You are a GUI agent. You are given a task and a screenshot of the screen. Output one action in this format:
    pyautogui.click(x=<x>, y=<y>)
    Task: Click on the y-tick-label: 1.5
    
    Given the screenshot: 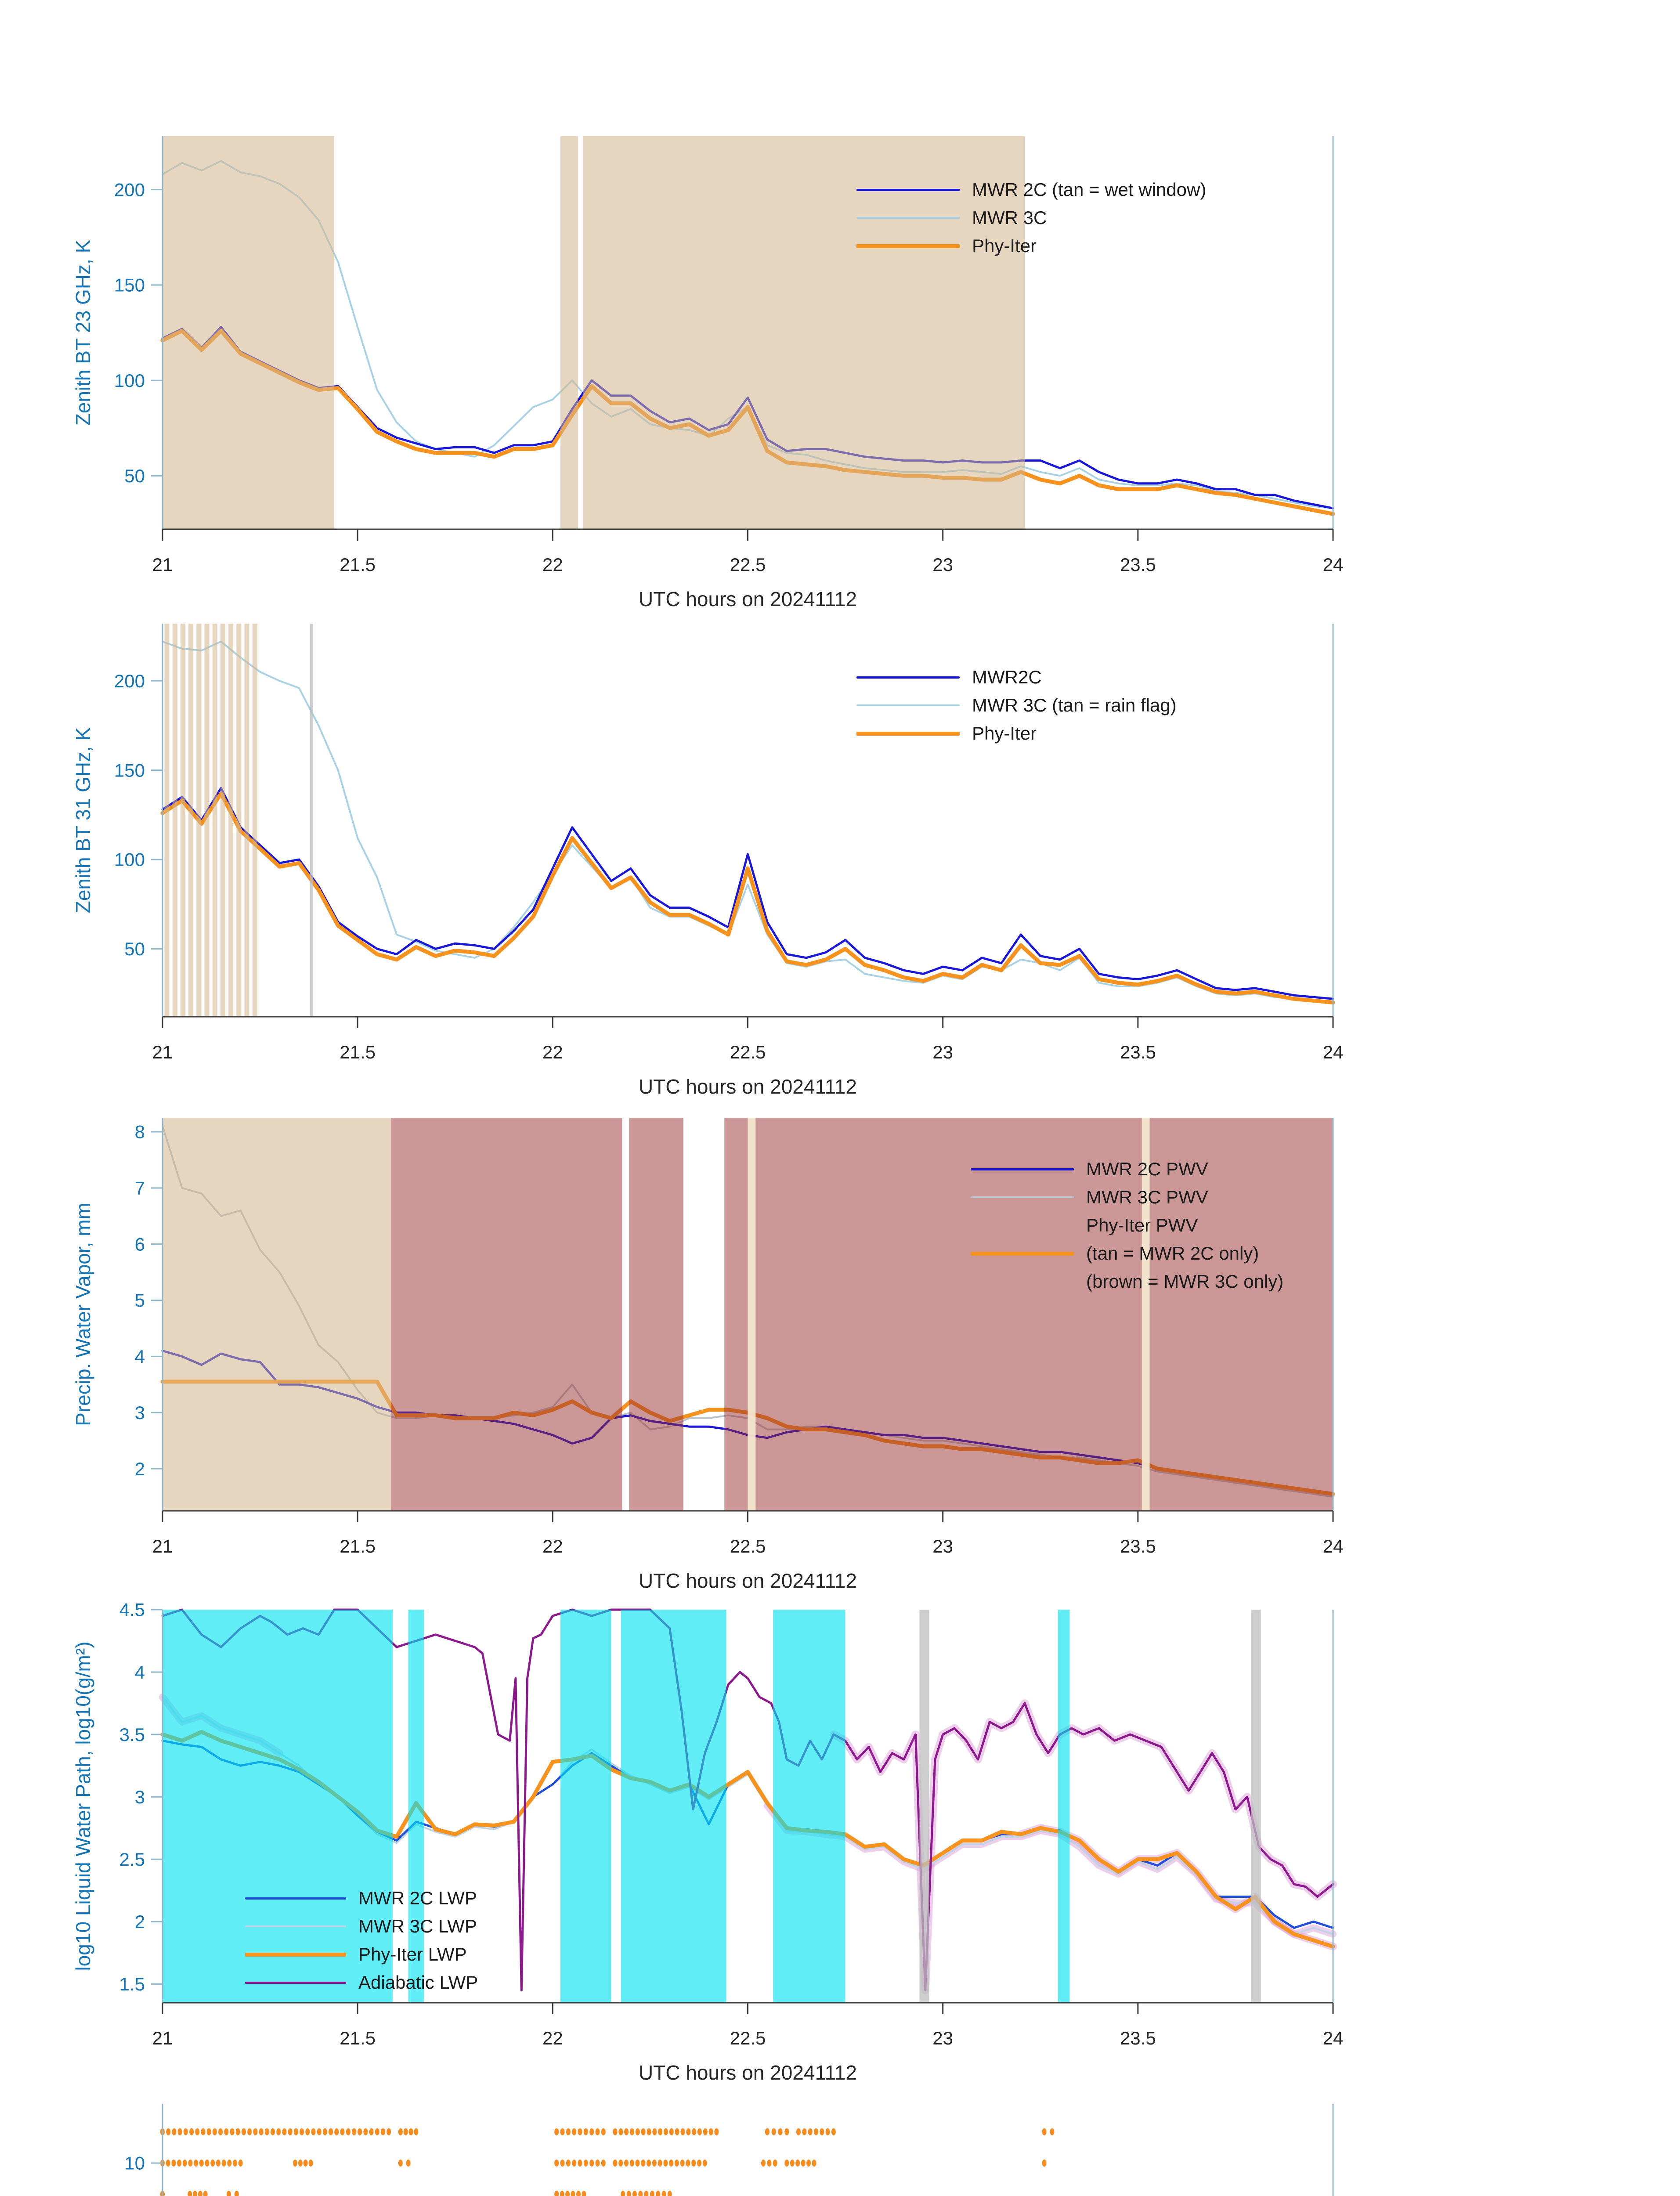 What is the action you would take?
    pyautogui.click(x=132, y=1984)
    